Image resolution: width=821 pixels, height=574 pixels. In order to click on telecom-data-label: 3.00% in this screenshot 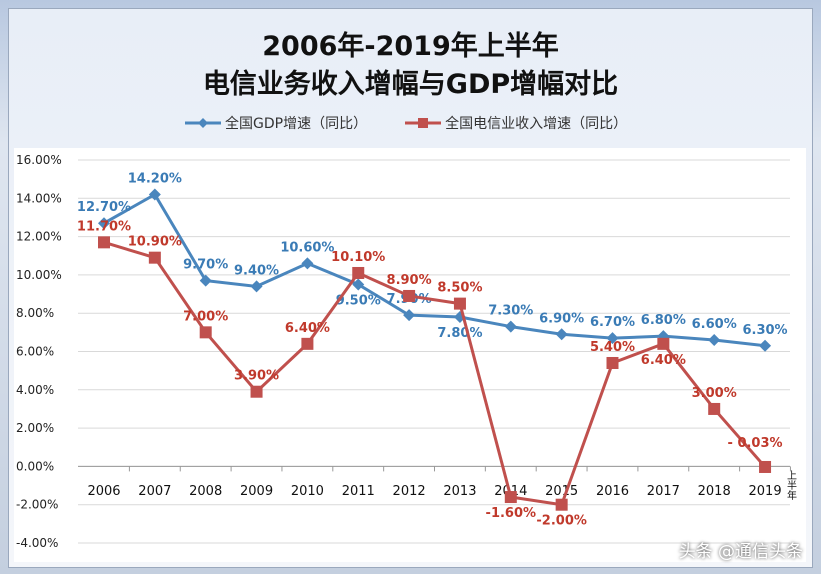, I will do `click(714, 393)`.